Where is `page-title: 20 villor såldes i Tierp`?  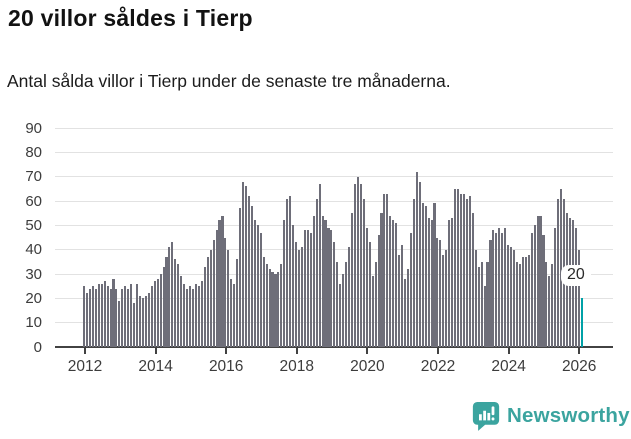
page-title: 20 villor såldes i Tierp is located at coordinates (130, 18).